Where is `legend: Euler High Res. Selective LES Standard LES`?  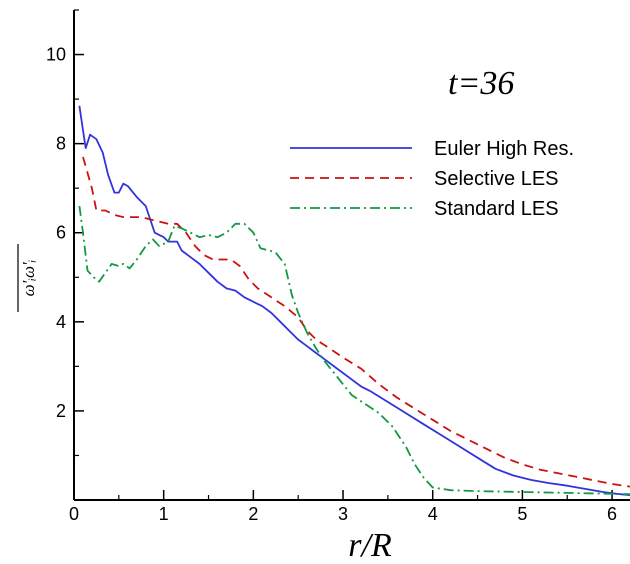 legend: Euler High Res. Selective LES Standard LES is located at coordinates (432, 179).